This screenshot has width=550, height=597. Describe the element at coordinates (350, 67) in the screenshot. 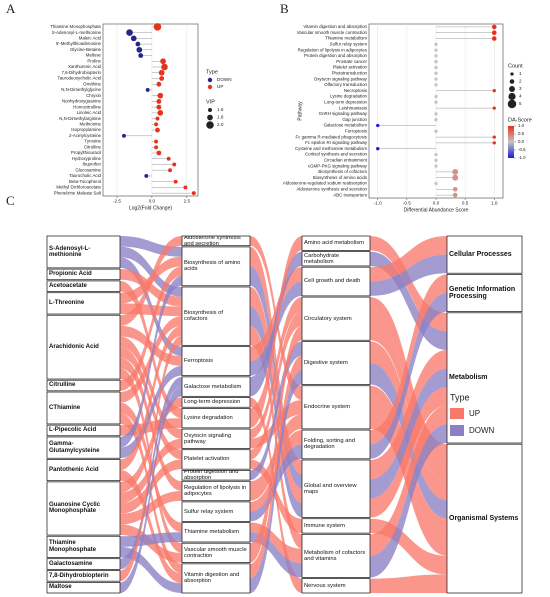

I see `y-tick-label: Platelet activation` at that location.